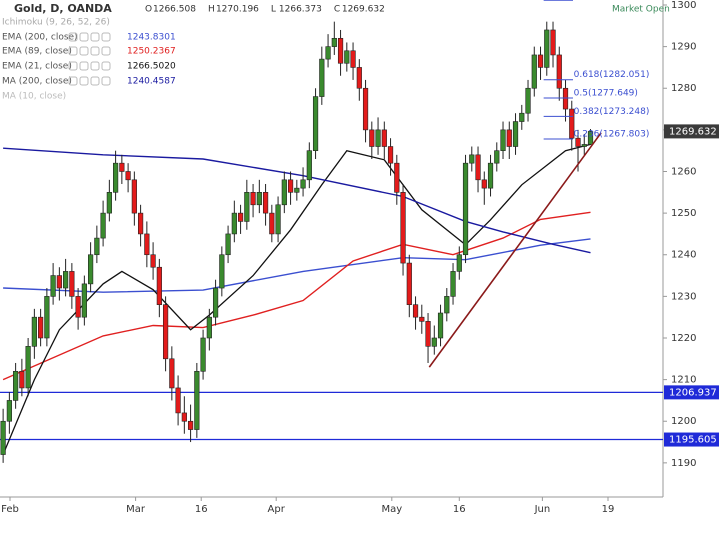  Describe the element at coordinates (300, 10) in the screenshot. I see `ohlc-value: 1266.373` at that location.